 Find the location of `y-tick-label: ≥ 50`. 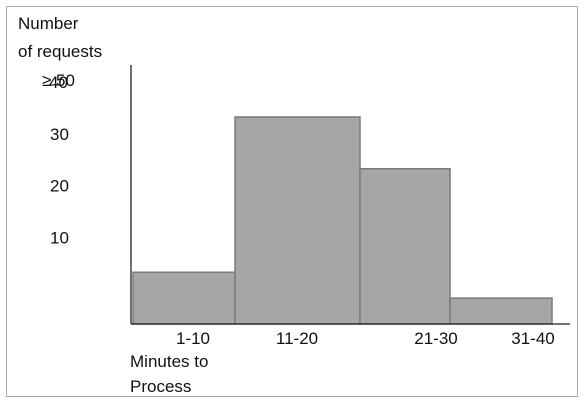

y-tick-label: ≥ 50 is located at coordinates (58, 80).